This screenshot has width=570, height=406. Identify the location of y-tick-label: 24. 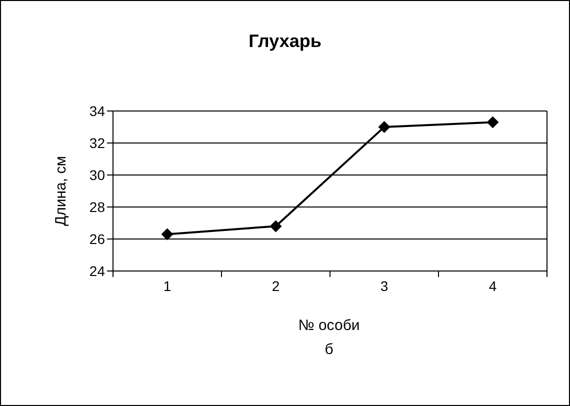
(97, 270).